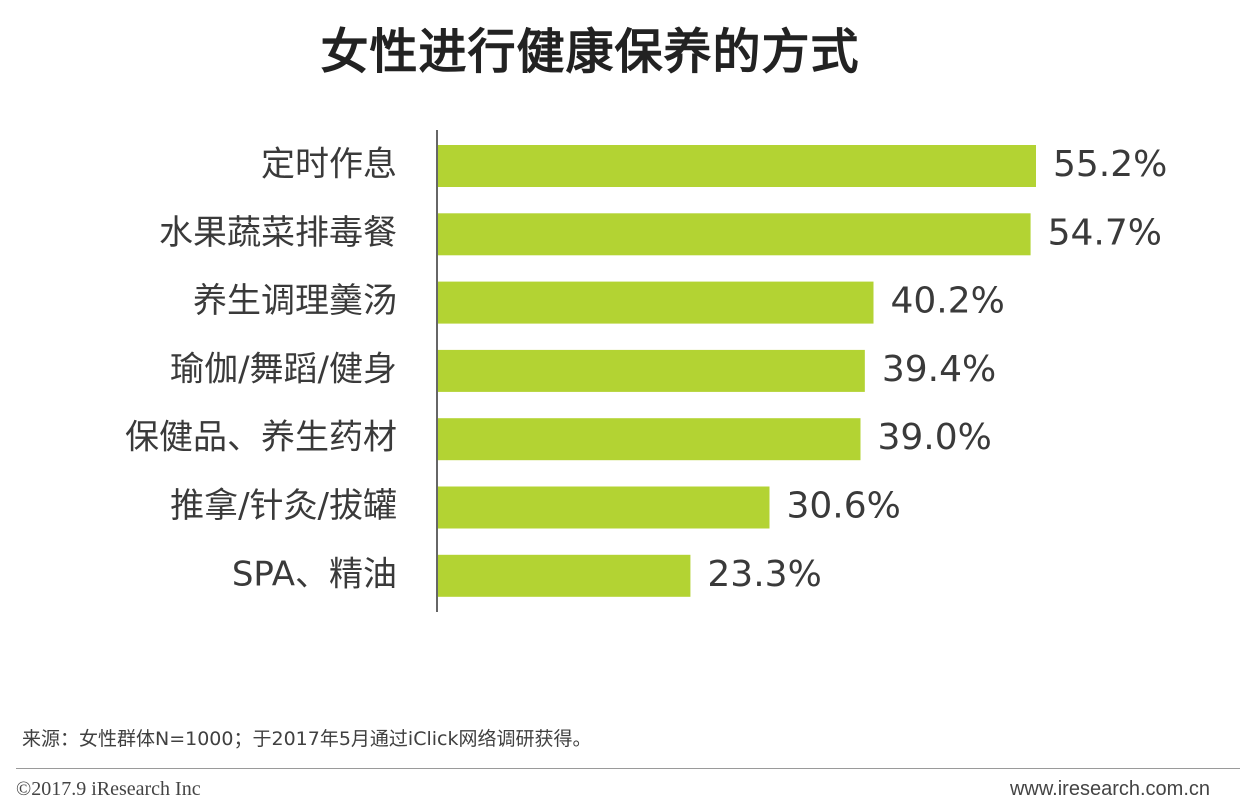  What do you see at coordinates (307, 739) in the screenshot?
I see `source-note: 来源：女性群体N=1000；于2017年5月通过iClick网络调研获得。` at bounding box center [307, 739].